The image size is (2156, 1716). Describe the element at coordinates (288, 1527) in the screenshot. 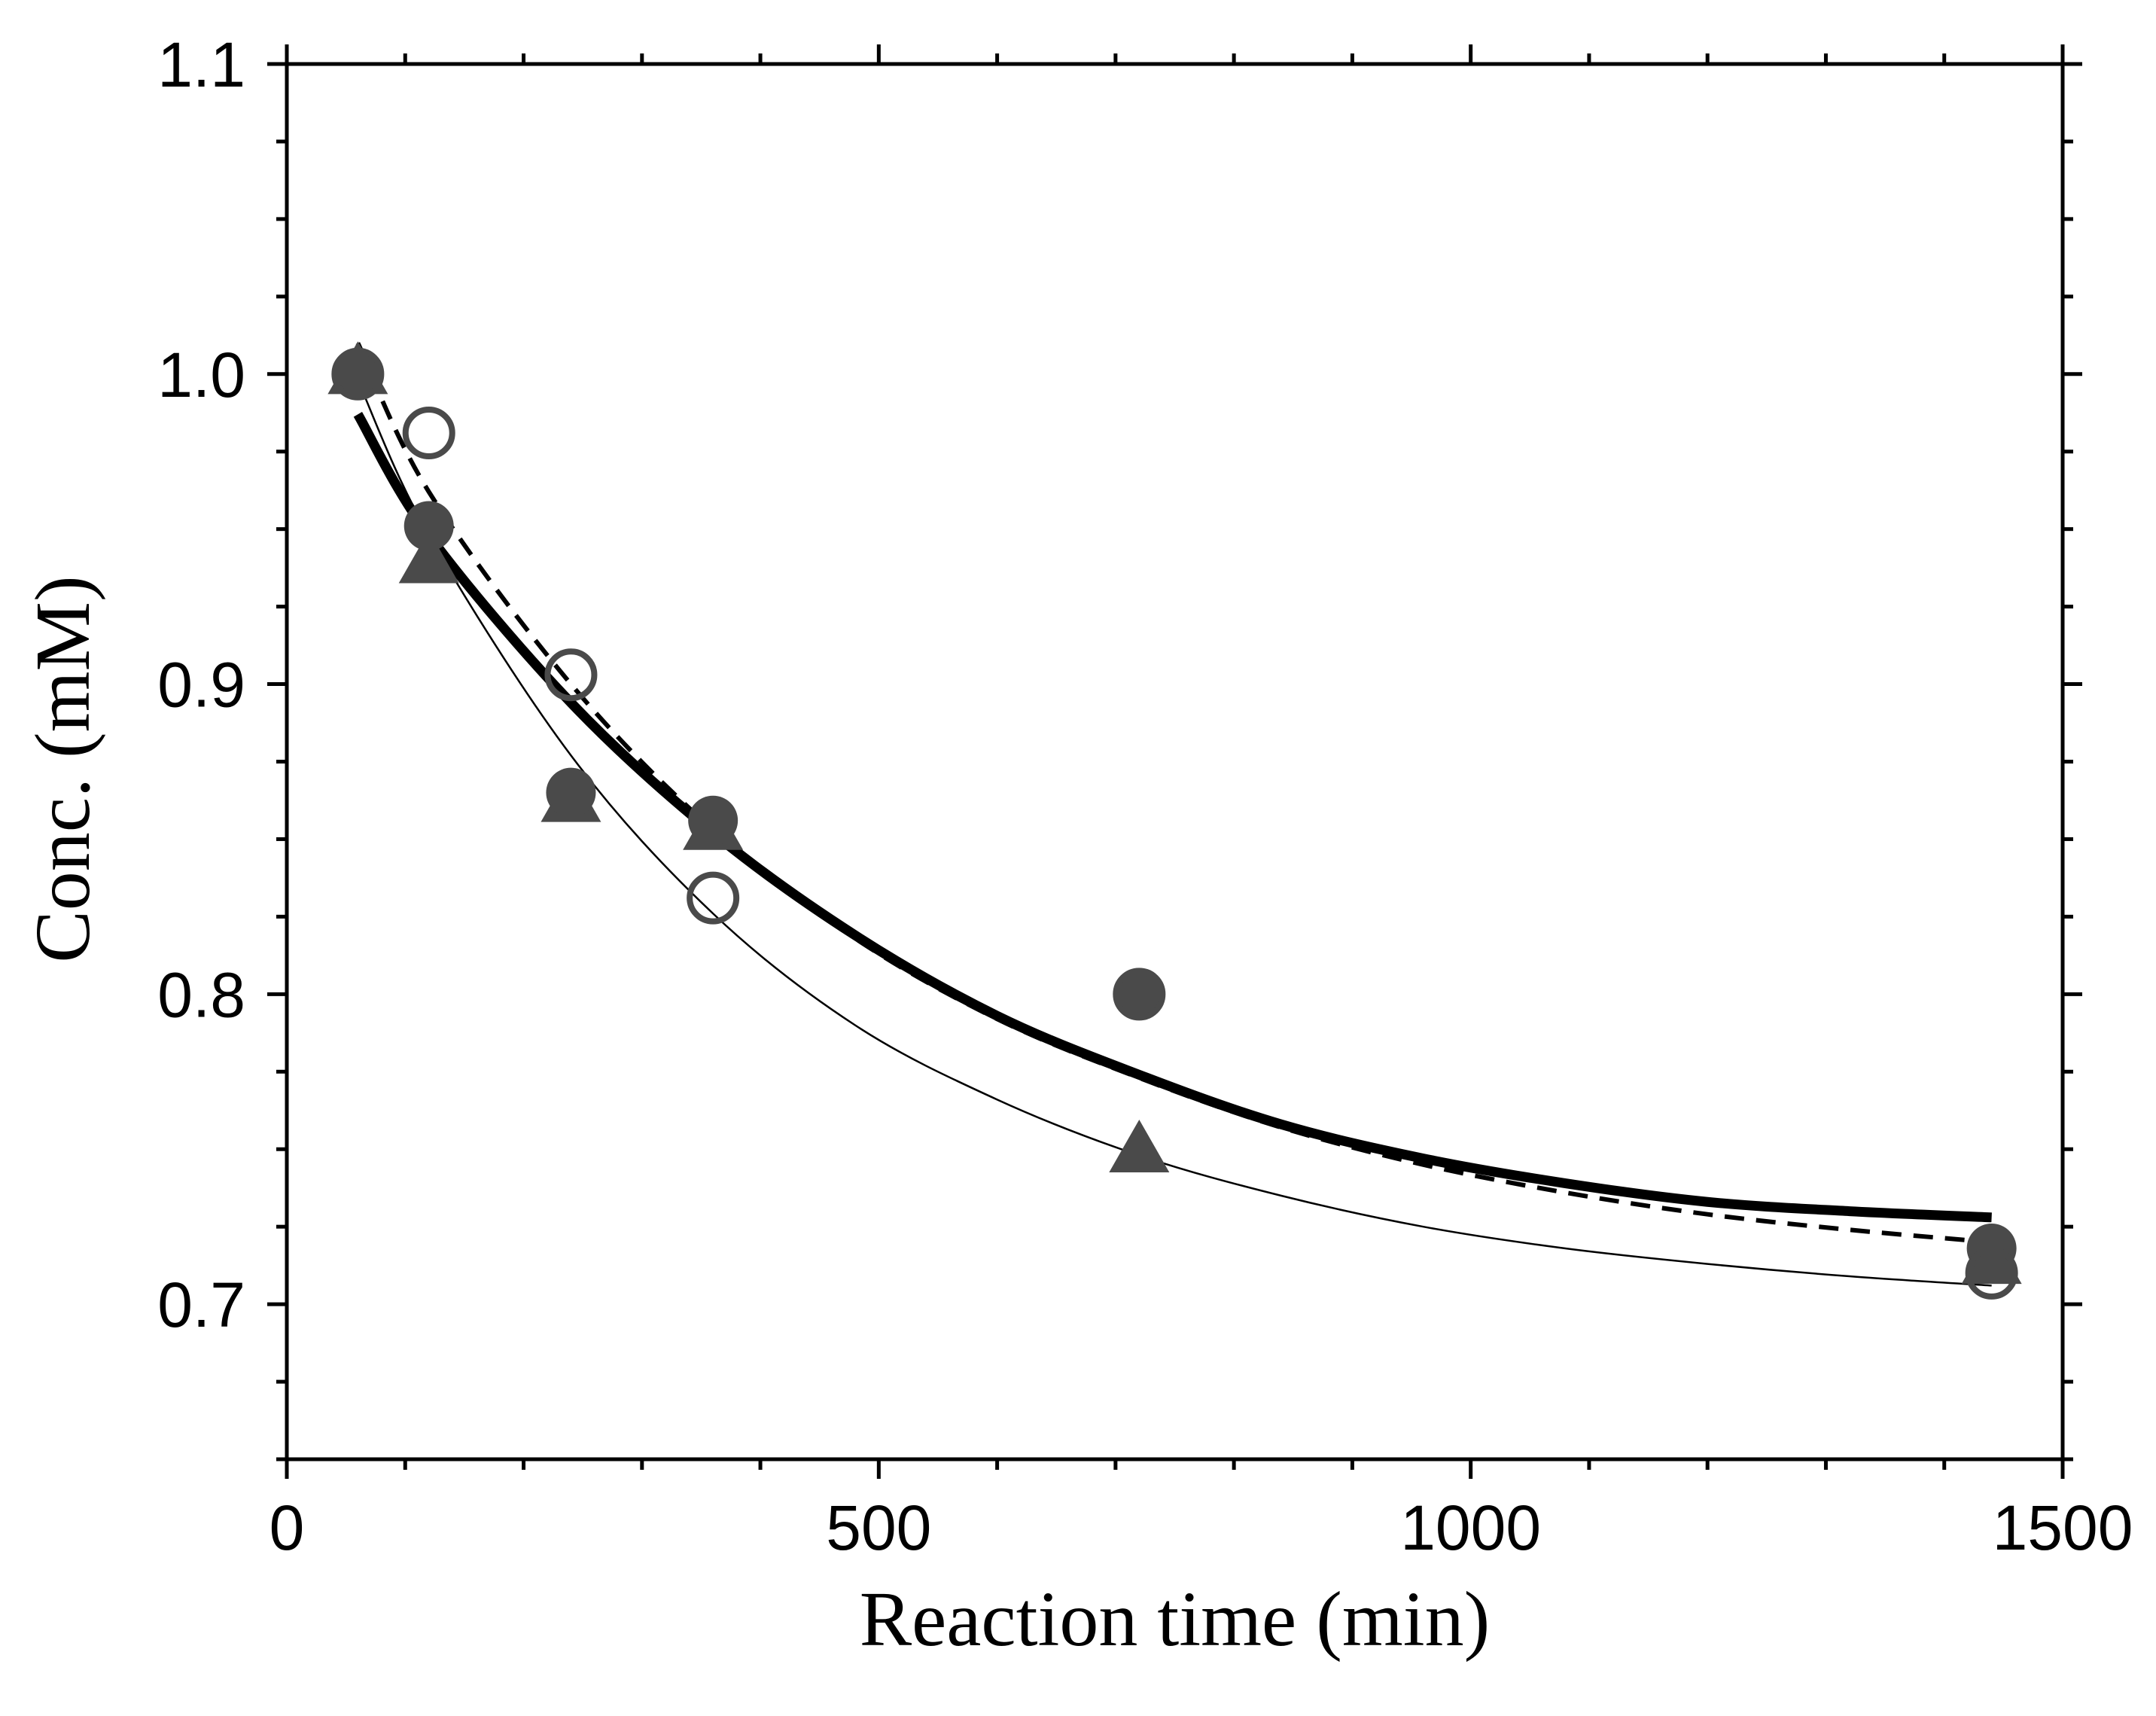

I see `x-tick-label: 0` at that location.